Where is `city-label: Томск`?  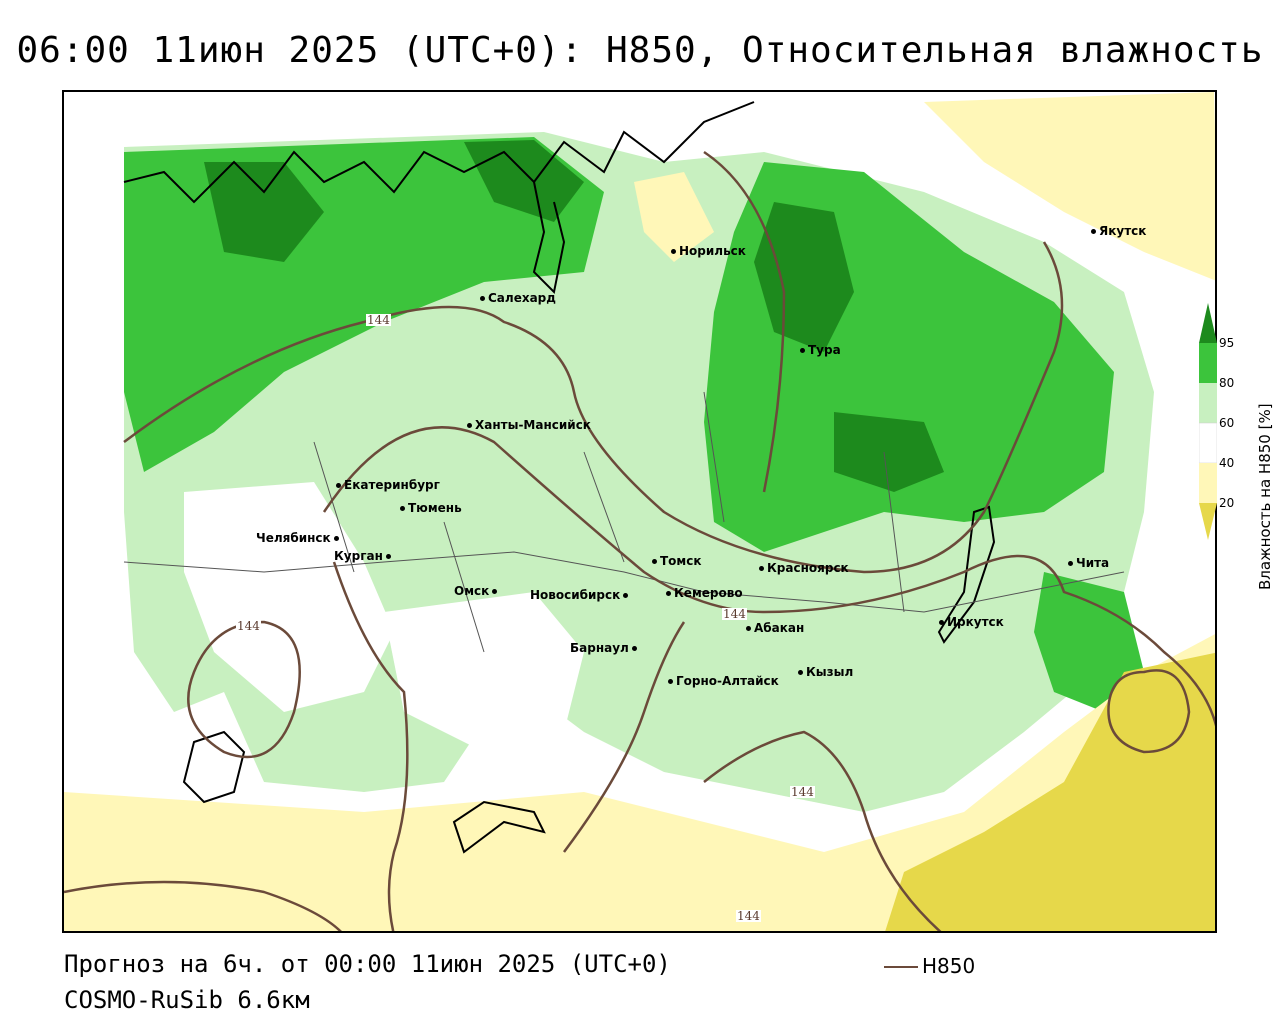
city-label: Томск is located at coordinates (677, 561).